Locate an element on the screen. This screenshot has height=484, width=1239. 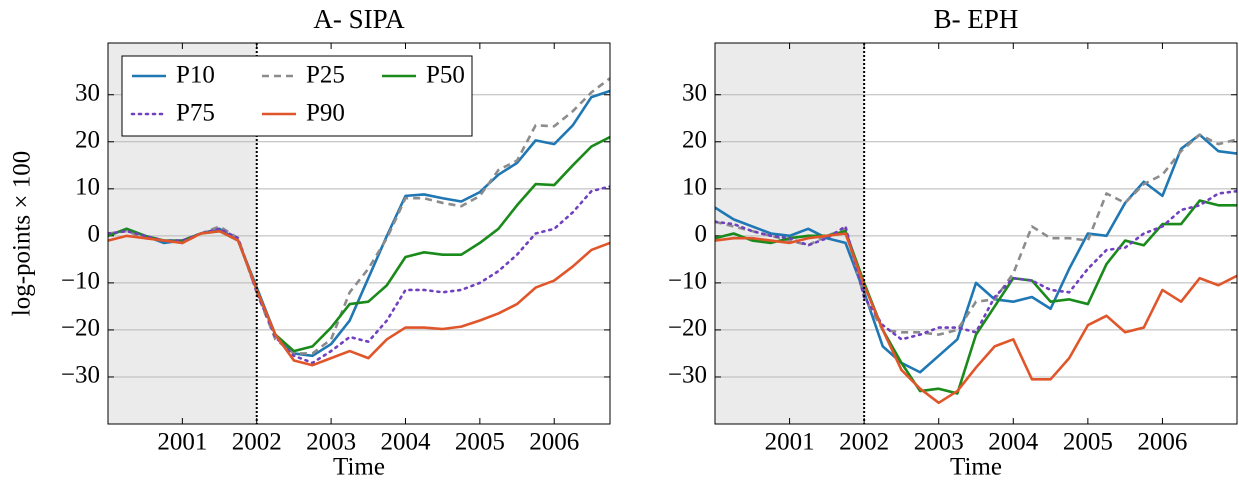
legend-label: P10 is located at coordinates (195, 75).